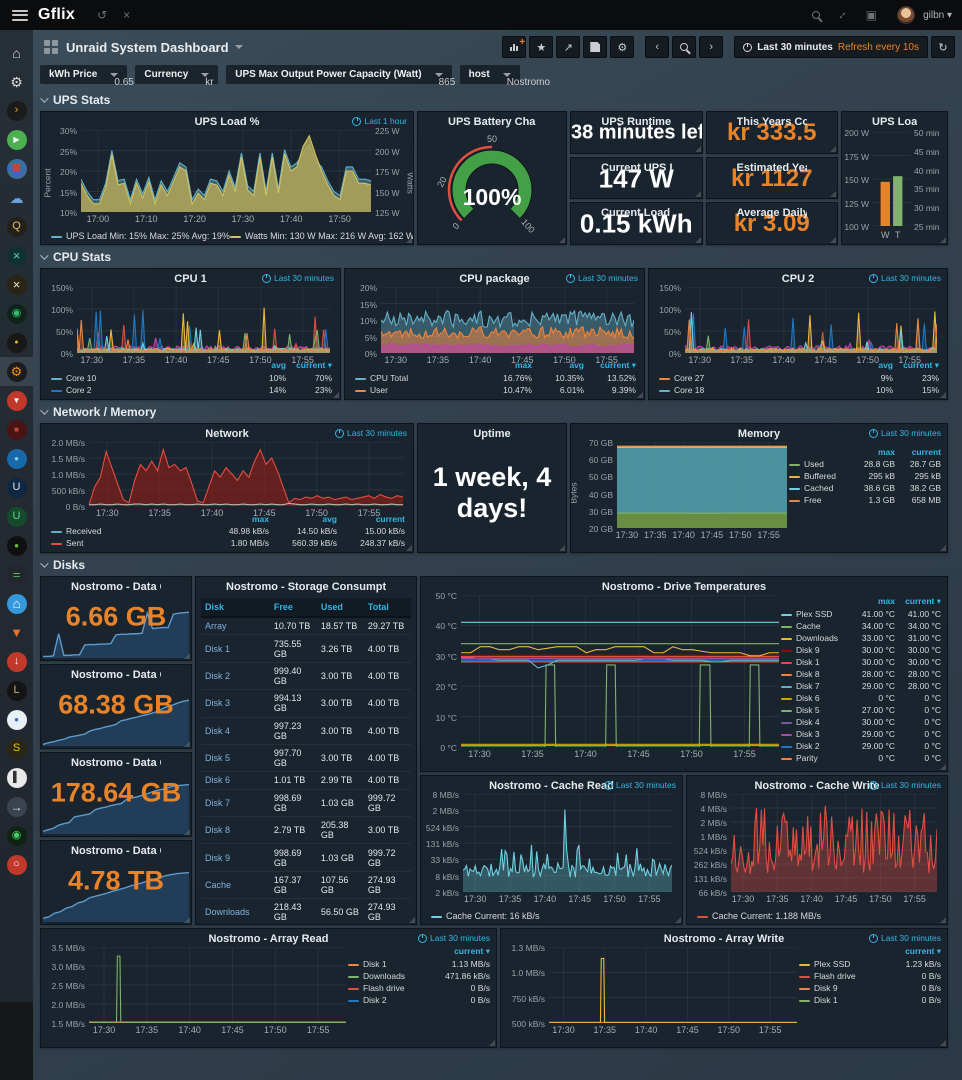 Image resolution: width=962 pixels, height=1080 pixels. I want to click on legend-item: Cache Current: 1.188 MB/s, so click(759, 916).